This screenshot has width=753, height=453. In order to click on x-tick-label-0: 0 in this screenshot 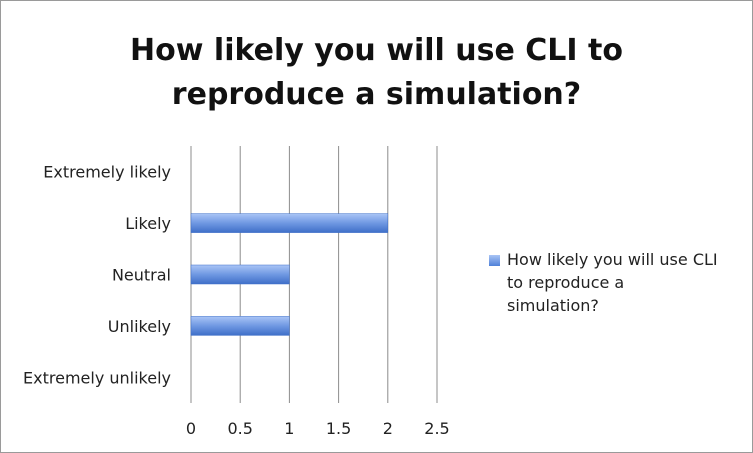, I will do `click(191, 428)`.